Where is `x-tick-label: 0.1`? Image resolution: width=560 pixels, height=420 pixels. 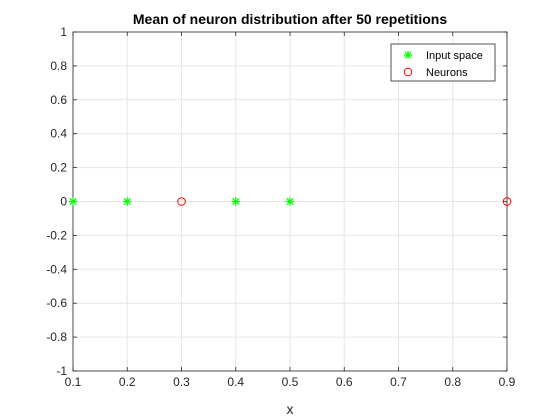 x-tick-label: 0.1 is located at coordinates (73, 382).